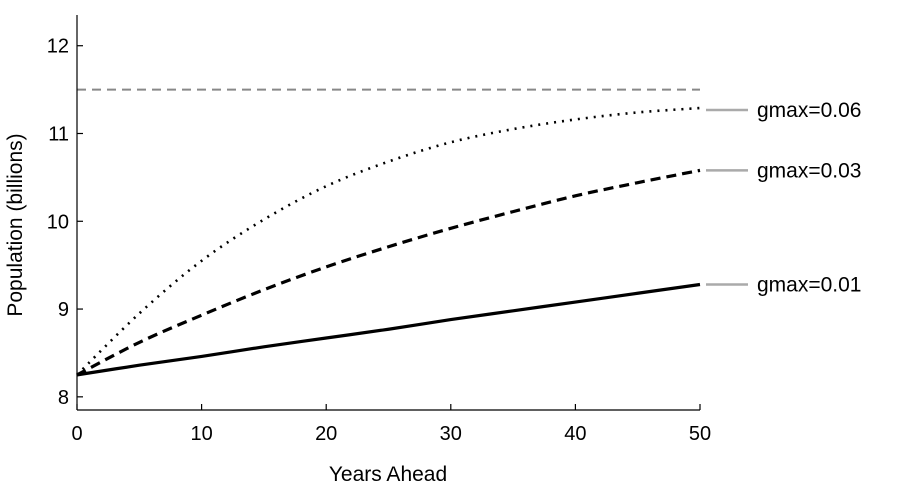 This screenshot has height=490, width=900. I want to click on series-label: gmax=0.03, so click(809, 170).